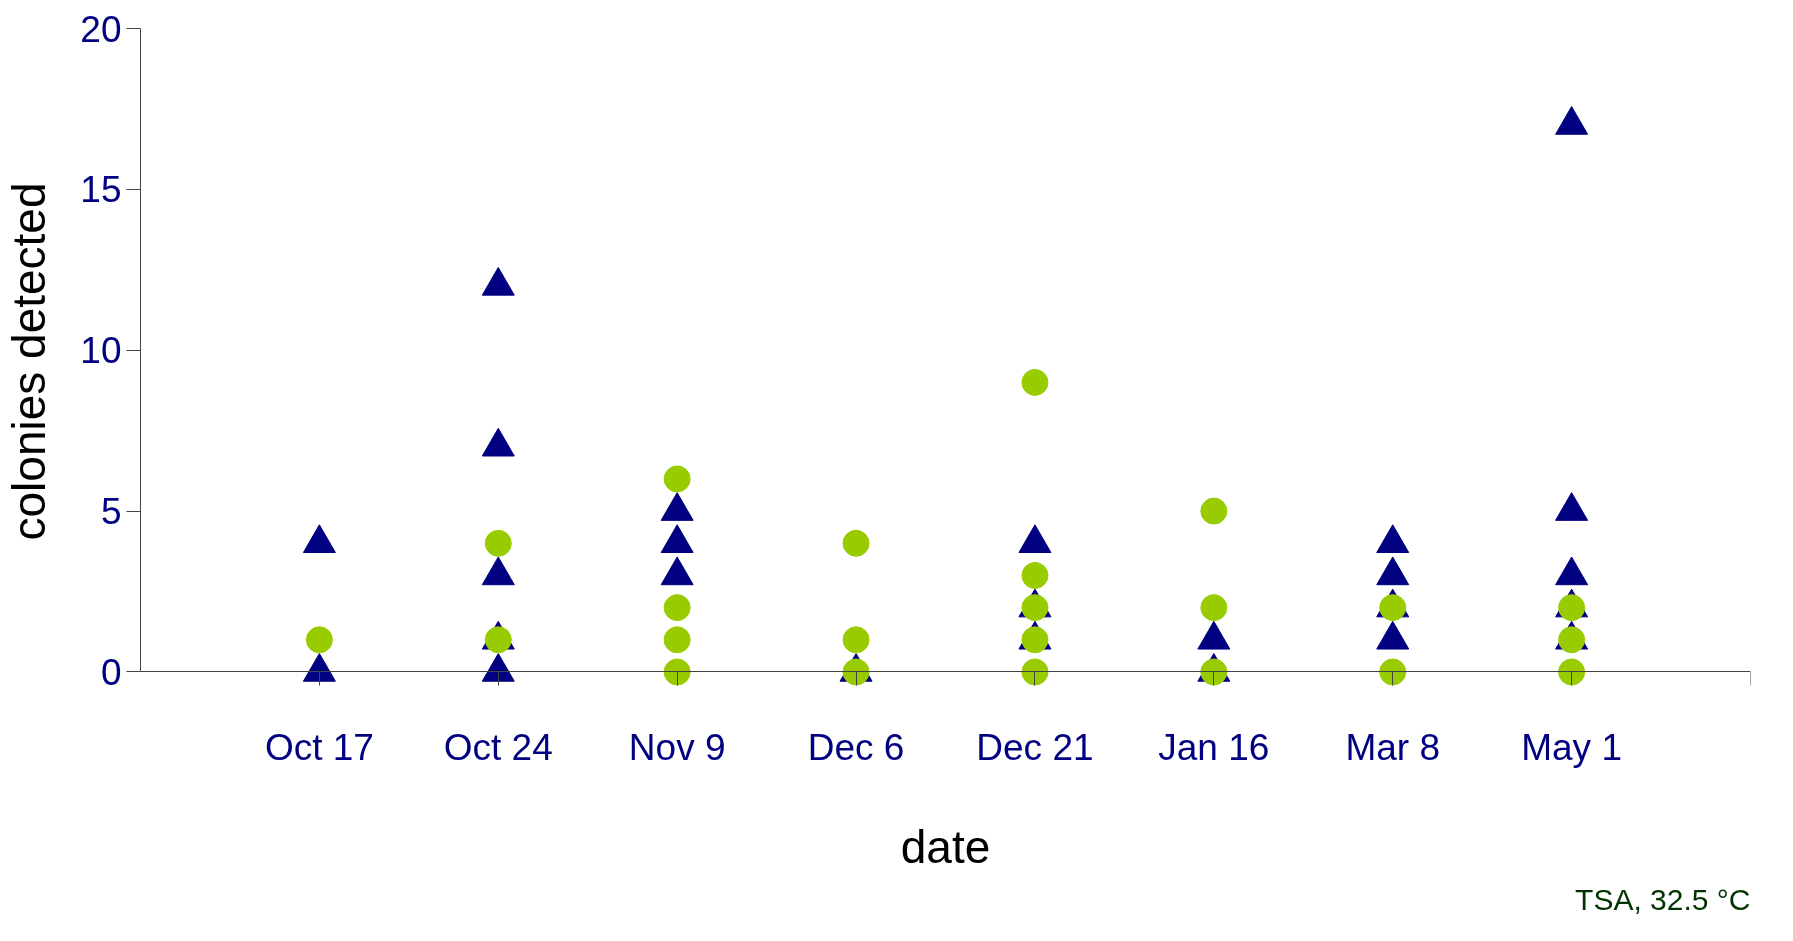  I want to click on x-tick-label: Oct 24, so click(498, 747).